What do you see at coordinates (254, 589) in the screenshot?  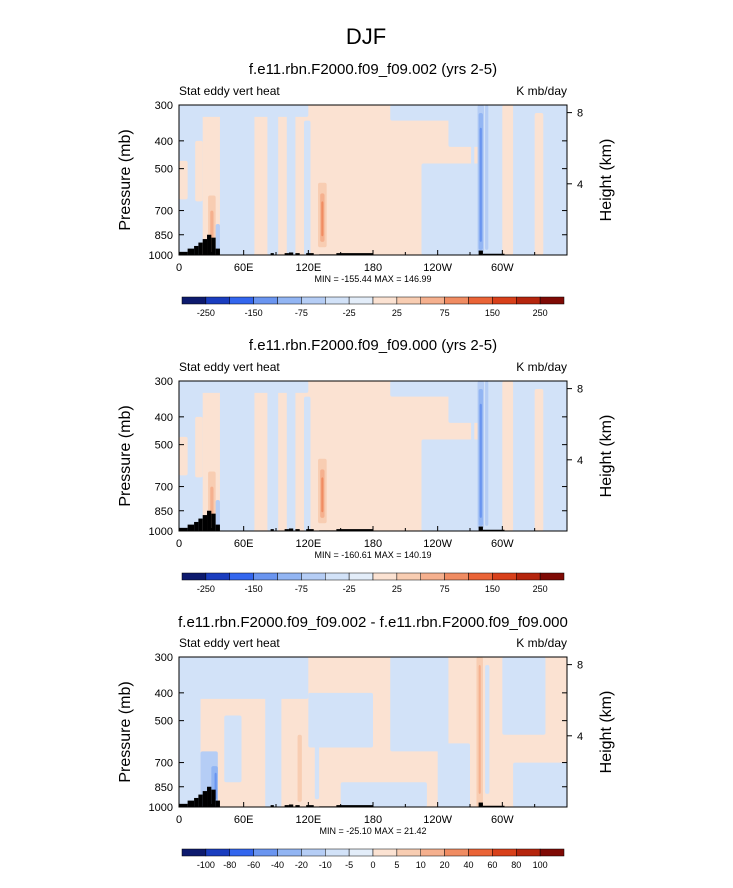 I see `colorbar-label: -150` at bounding box center [254, 589].